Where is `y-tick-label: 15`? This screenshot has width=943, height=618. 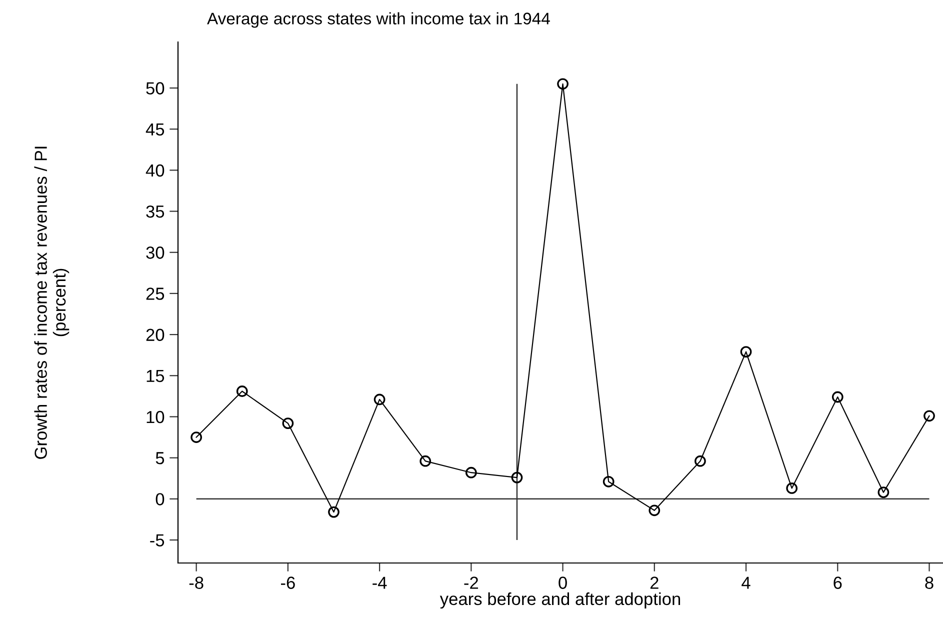
y-tick-label: 15 is located at coordinates (155, 376).